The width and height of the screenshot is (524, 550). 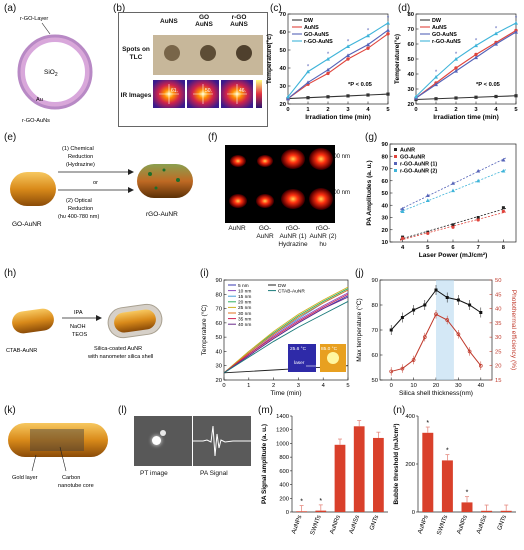 What do you see at coordinates (214, 473) in the screenshot?
I see `pa-signal-label: PA Signal` at bounding box center [214, 473].